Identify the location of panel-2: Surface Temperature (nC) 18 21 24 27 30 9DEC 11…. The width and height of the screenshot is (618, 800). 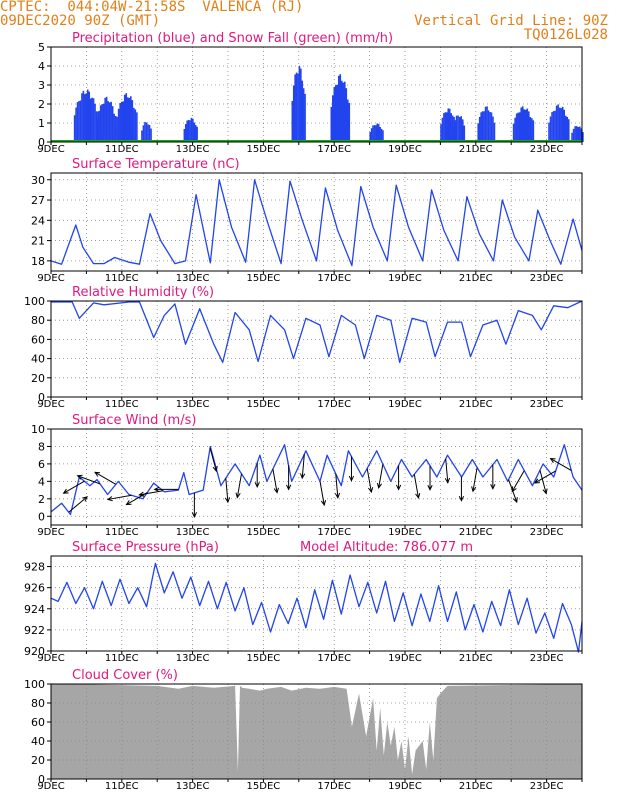
(307, 220).